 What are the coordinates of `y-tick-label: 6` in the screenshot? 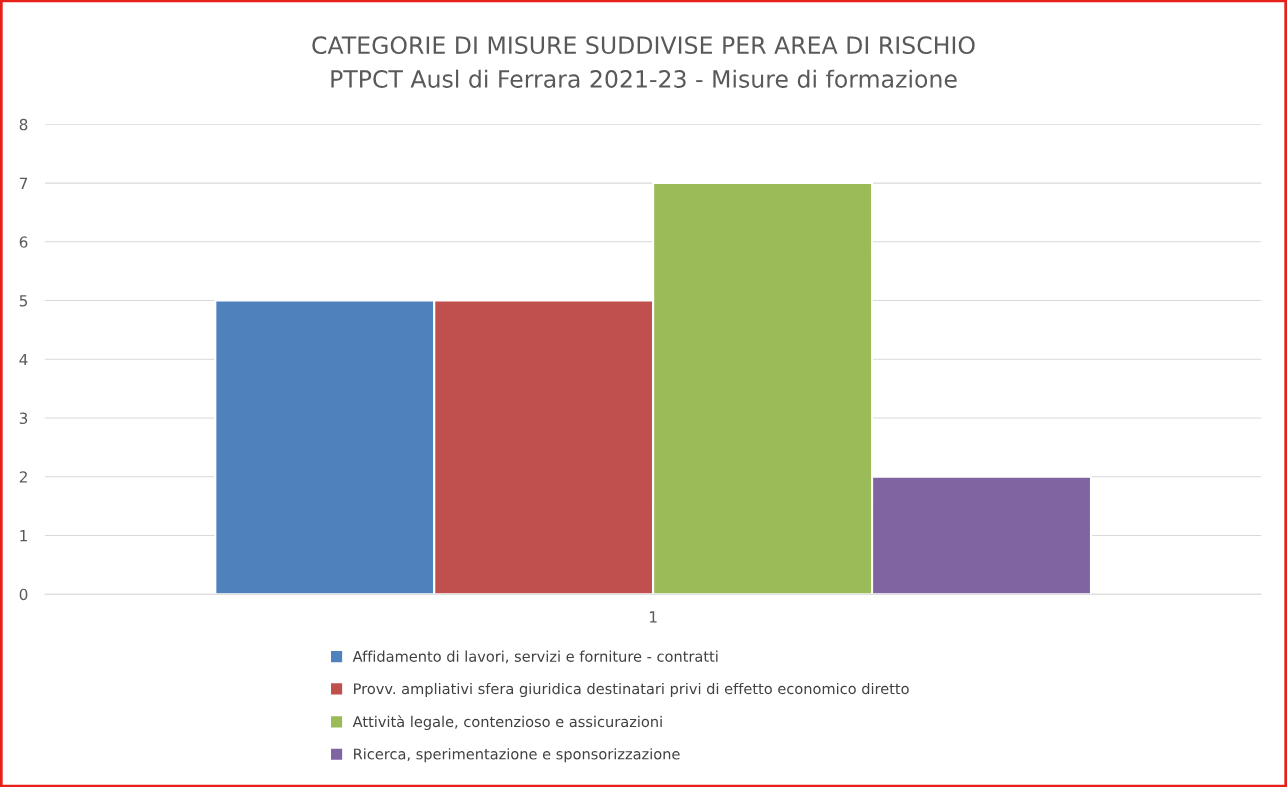 It's located at (23, 242).